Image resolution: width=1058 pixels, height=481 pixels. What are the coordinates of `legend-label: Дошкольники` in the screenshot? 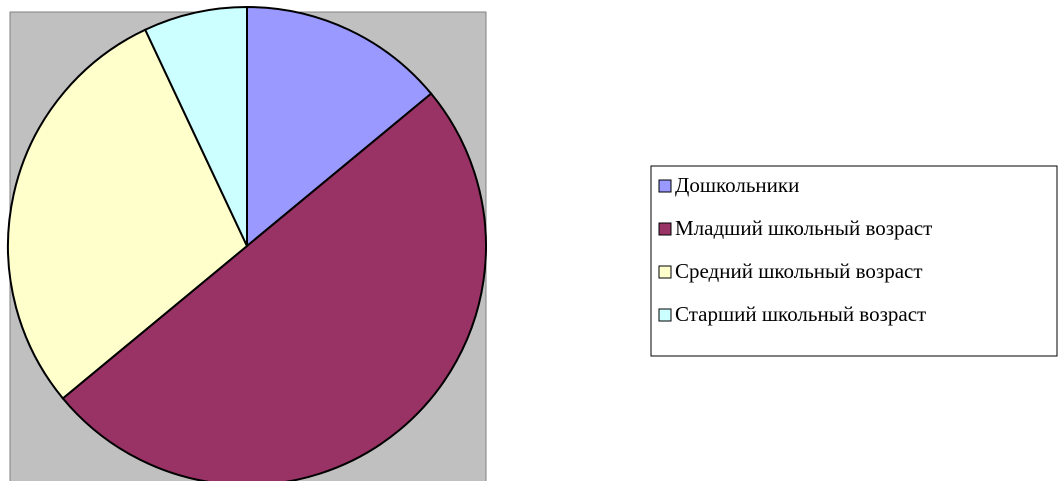 It's located at (737, 185).